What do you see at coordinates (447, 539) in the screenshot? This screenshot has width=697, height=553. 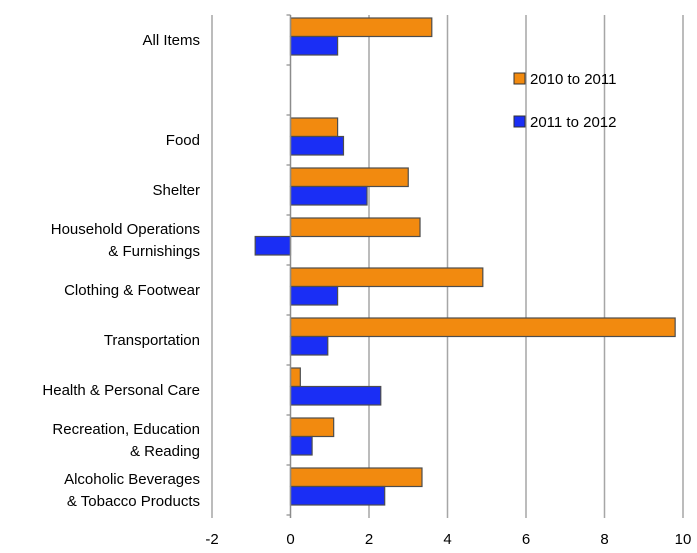 I see `x-tick-label: 4` at bounding box center [447, 539].